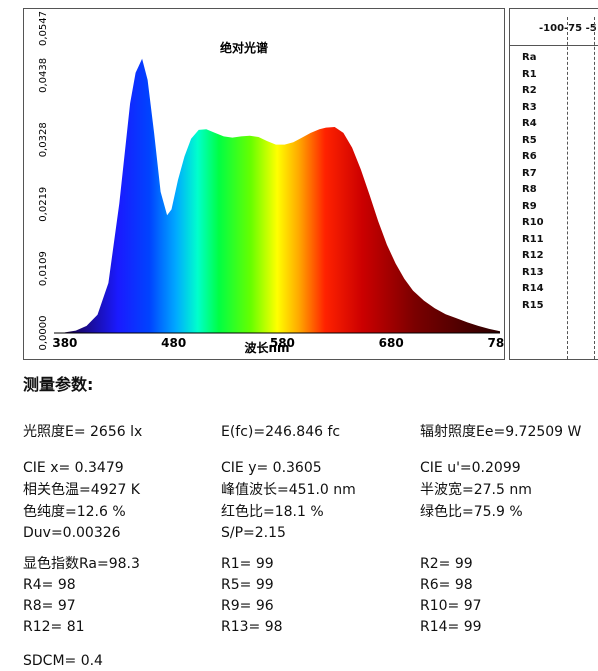 The height and width of the screenshot is (671, 598). I want to click on cri-row-label: R6, so click(529, 156).